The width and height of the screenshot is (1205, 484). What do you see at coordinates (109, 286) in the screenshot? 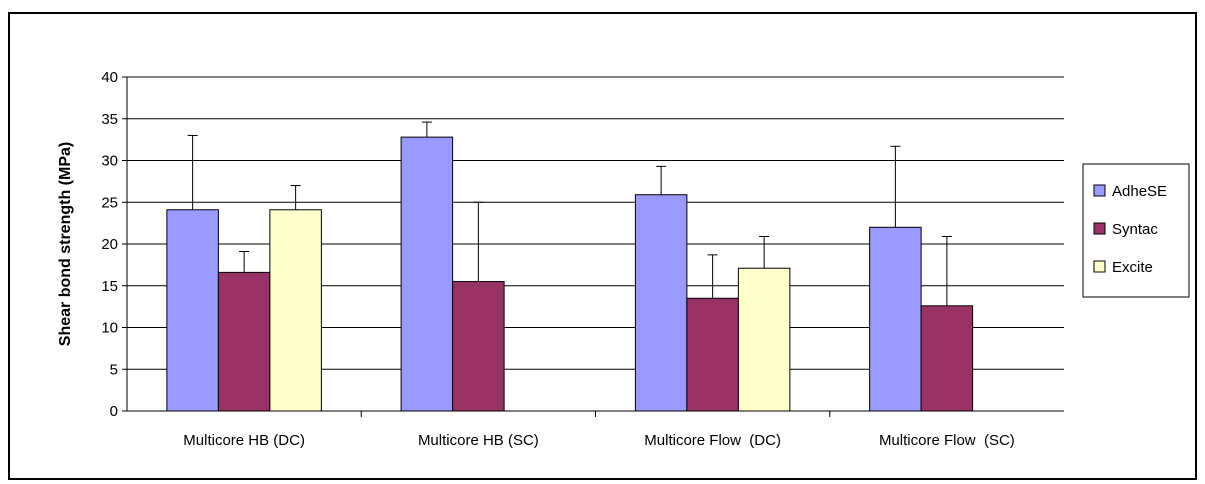
I see `y-tick-label-15: 15` at bounding box center [109, 286].